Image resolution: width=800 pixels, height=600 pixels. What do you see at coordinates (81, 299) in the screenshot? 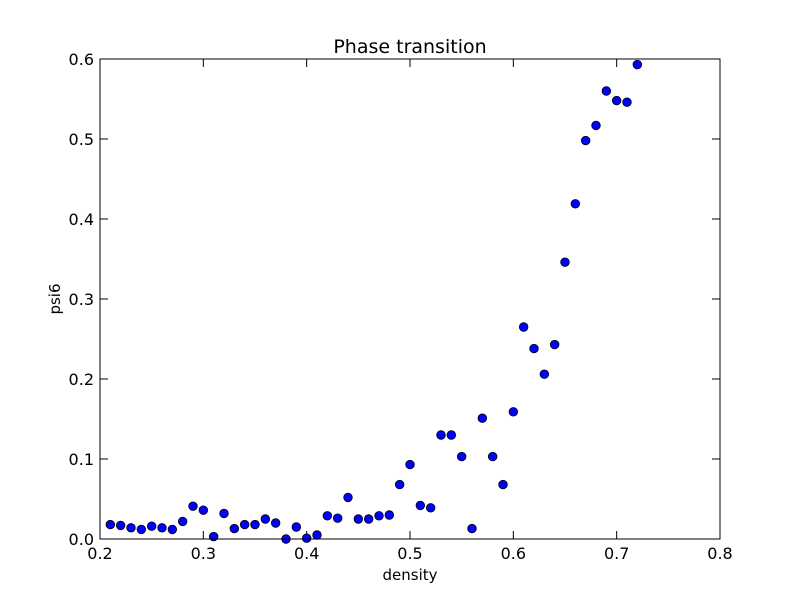
I see `y-tick-label: 0.3` at bounding box center [81, 299].